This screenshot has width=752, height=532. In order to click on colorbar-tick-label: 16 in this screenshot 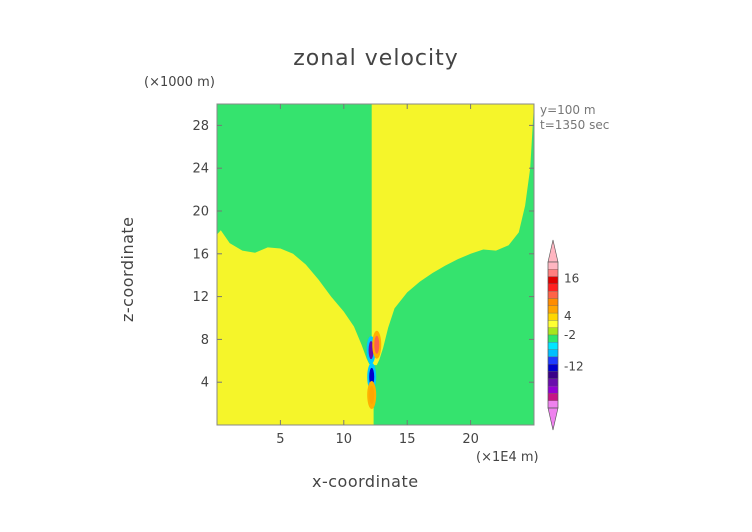, I will do `click(571, 278)`.